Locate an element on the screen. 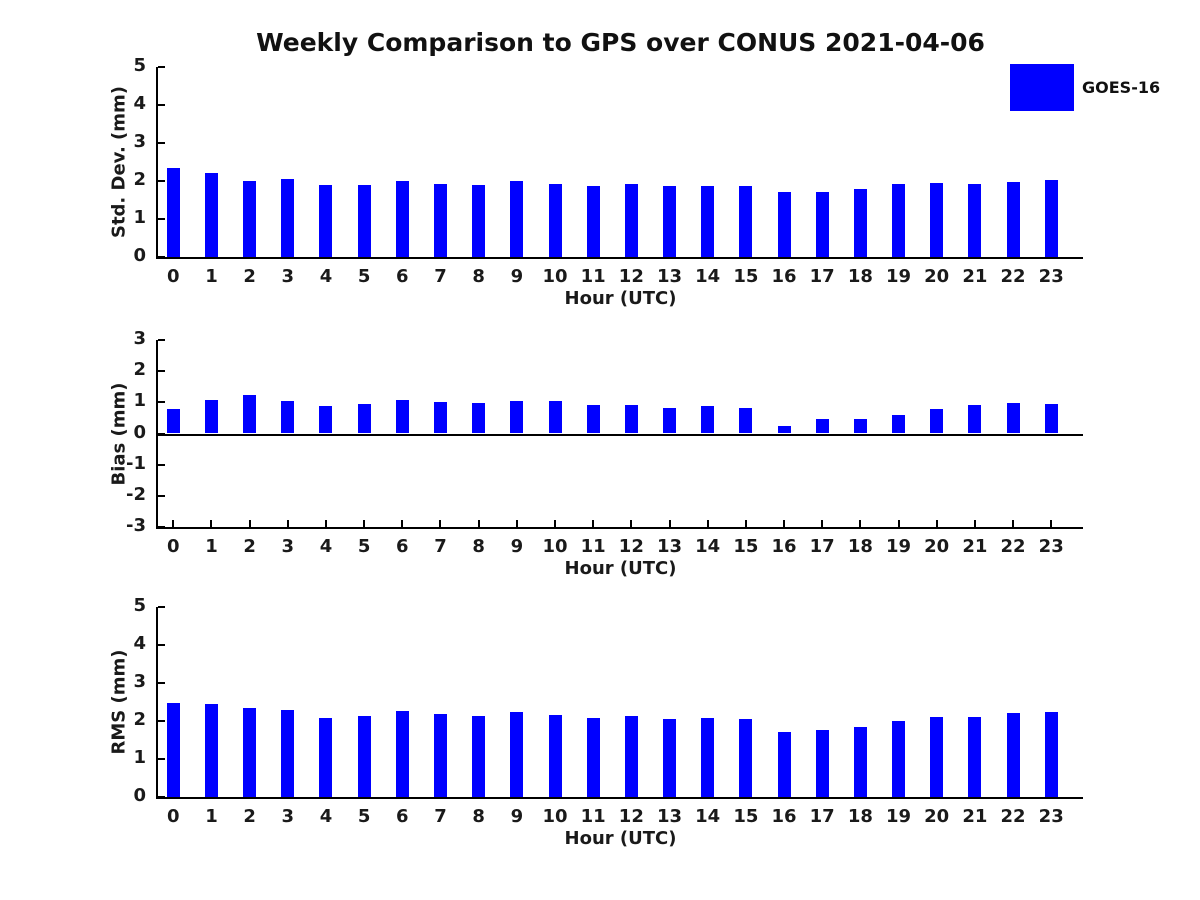  y-tick-label: 3 is located at coordinates (139, 681).